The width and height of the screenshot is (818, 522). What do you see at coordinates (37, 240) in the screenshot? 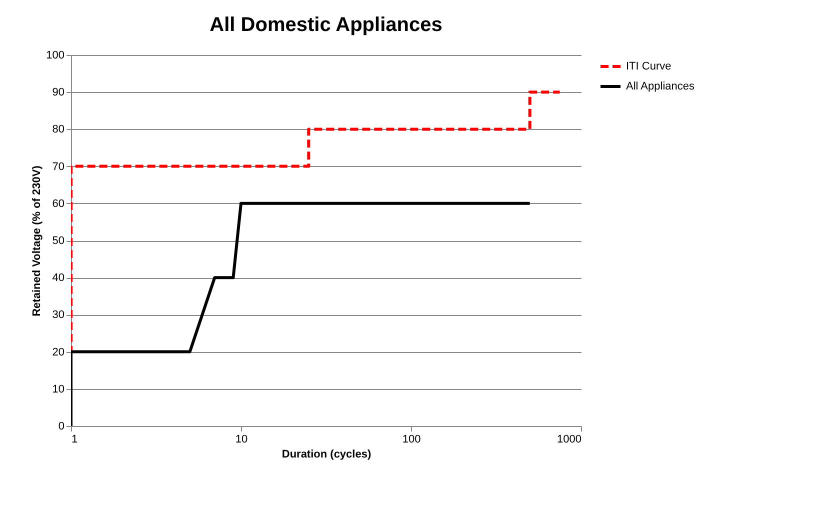
I see `y-axis-title: Retained Voltage (% of 230V)` at bounding box center [37, 240].